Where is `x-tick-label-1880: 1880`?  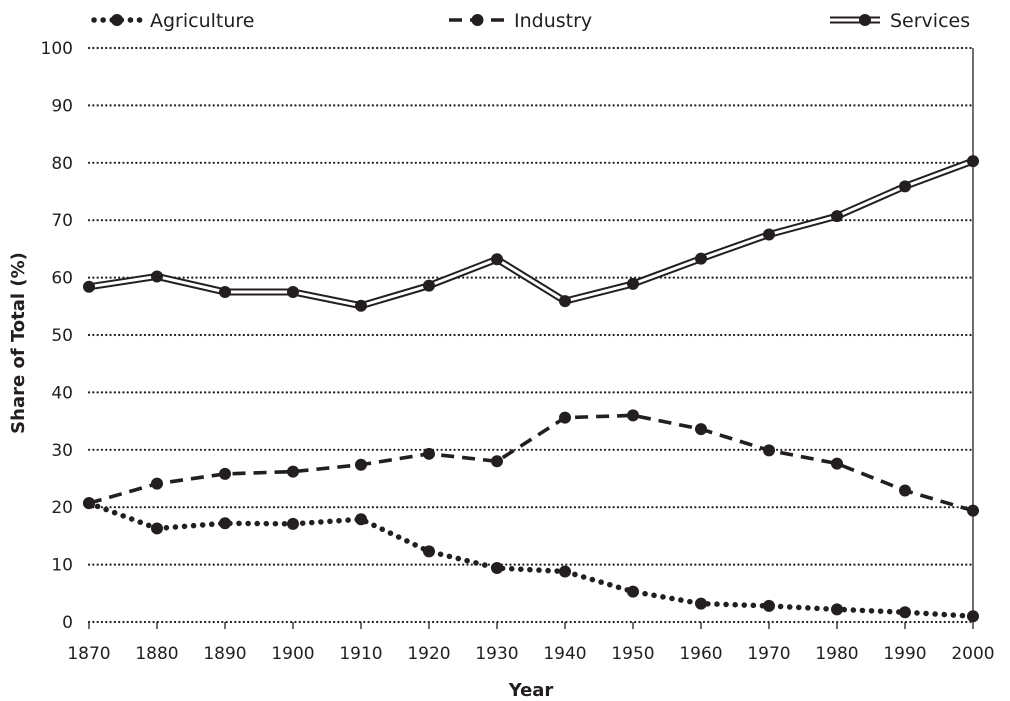
x-tick-label-1880: 1880 is located at coordinates (156, 654).